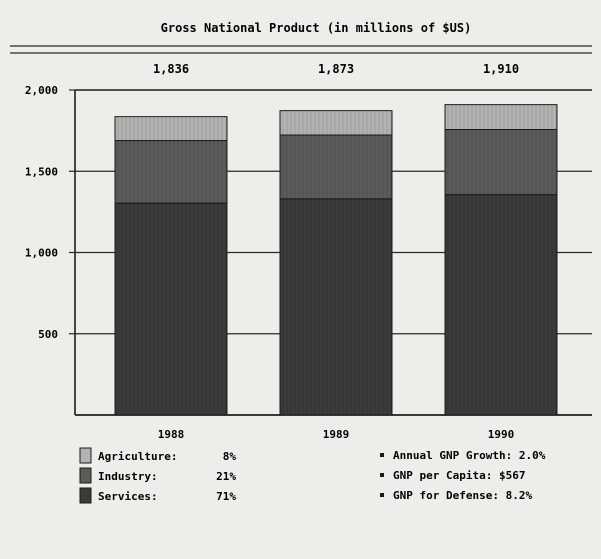 The image size is (601, 559). I want to click on y-tick-label: 1,000, so click(41, 253).